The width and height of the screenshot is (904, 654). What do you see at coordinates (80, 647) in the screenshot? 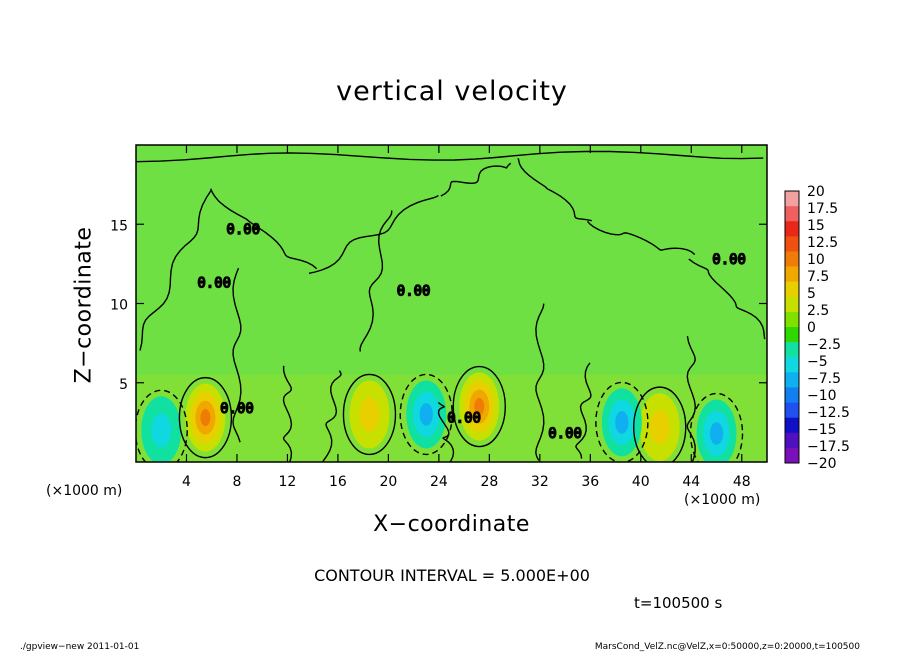
I see `footer-left: ./gpview−new 2011-01-01` at bounding box center [80, 647].